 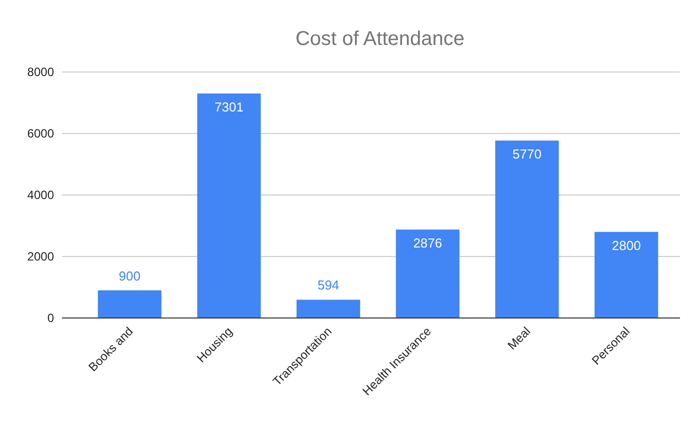 What do you see at coordinates (229, 106) in the screenshot?
I see `data-label: 7301` at bounding box center [229, 106].